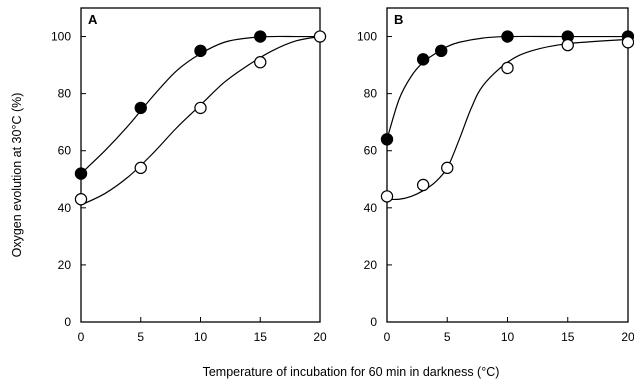 This screenshot has width=634, height=383. Describe the element at coordinates (507, 87) in the screenshot. I see `series-curve` at that location.